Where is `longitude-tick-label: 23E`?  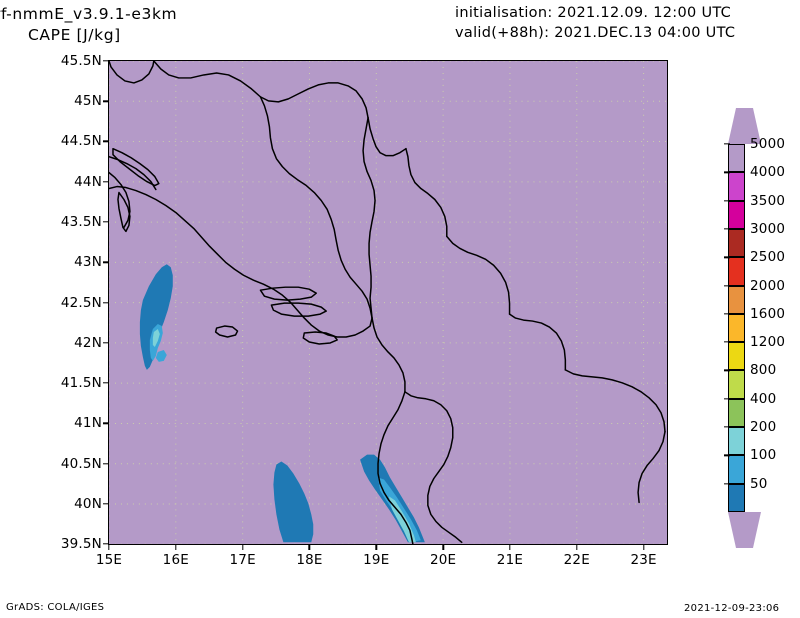 longitude-tick-label: 23E is located at coordinates (643, 560).